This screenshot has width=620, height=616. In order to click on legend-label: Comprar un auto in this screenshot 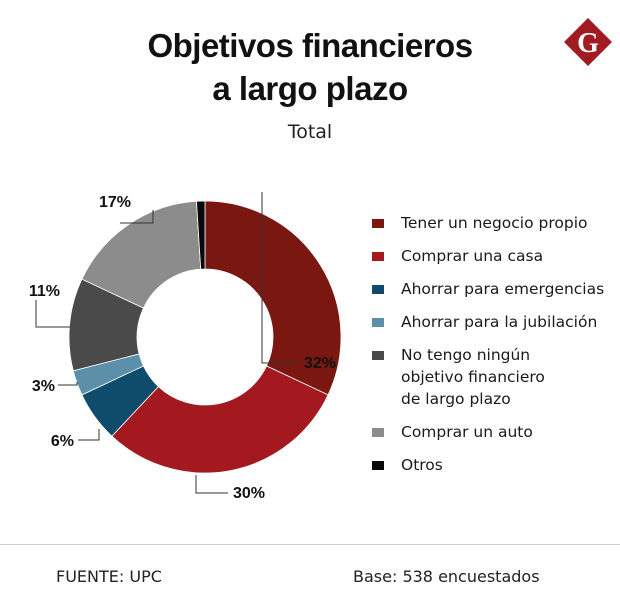, I will do `click(467, 432)`.